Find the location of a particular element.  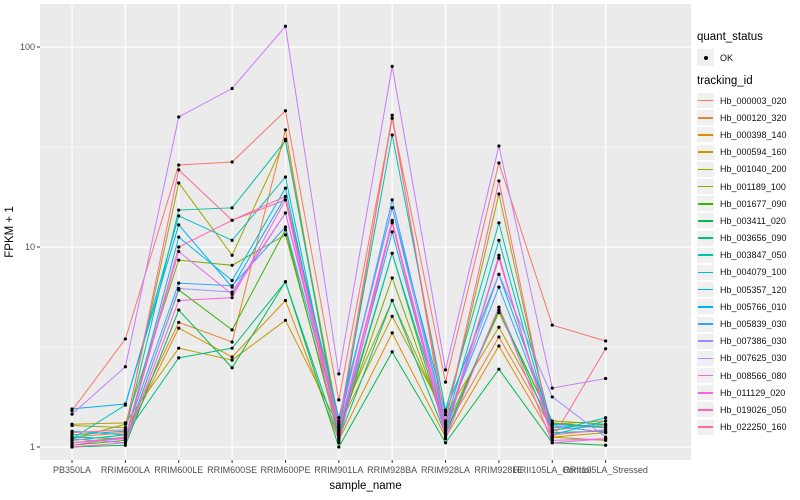

legend-item-tracking: Hb_007386_030 is located at coordinates (742, 341).